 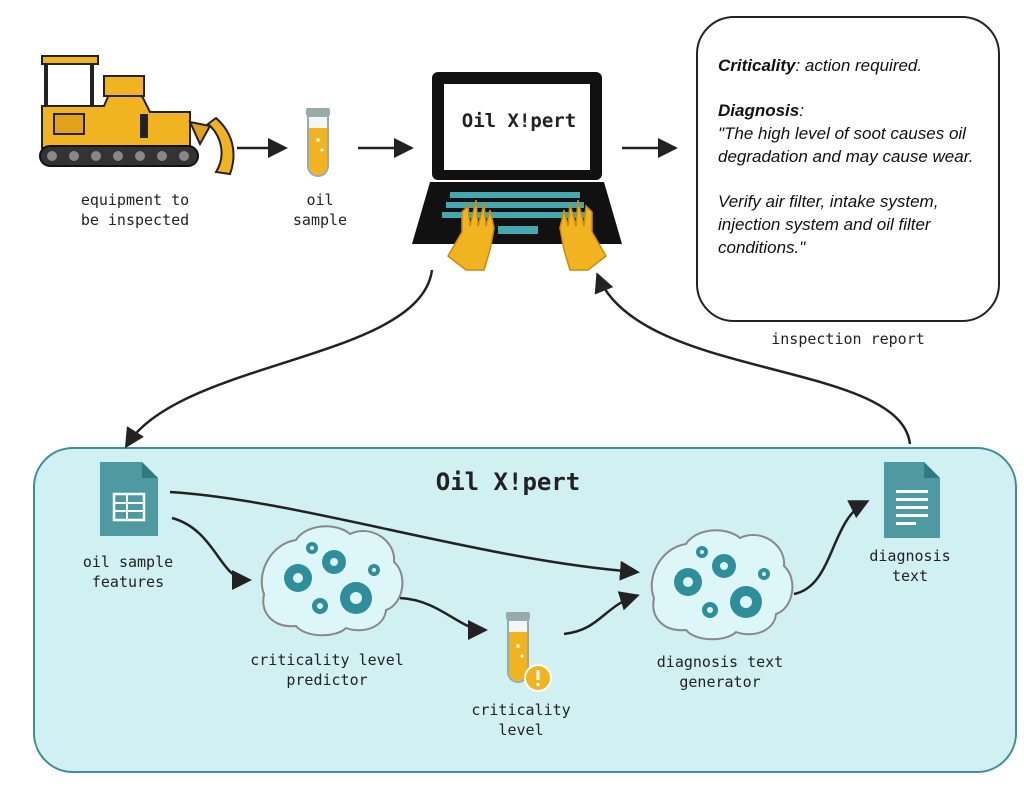 I want to click on report-criticality-label: Criticality, so click(x=757, y=65).